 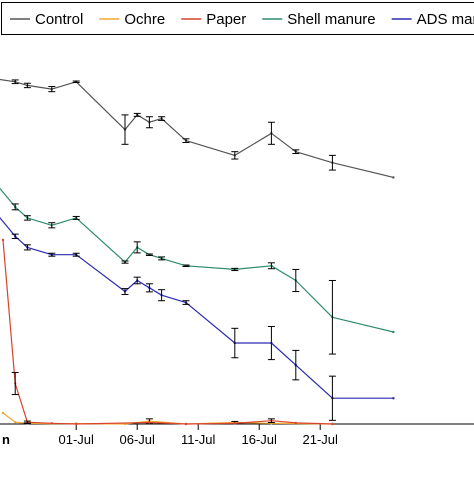 I want to click on legend: Control Ochre Paper Shell manure ADS manure, so click(x=238, y=19).